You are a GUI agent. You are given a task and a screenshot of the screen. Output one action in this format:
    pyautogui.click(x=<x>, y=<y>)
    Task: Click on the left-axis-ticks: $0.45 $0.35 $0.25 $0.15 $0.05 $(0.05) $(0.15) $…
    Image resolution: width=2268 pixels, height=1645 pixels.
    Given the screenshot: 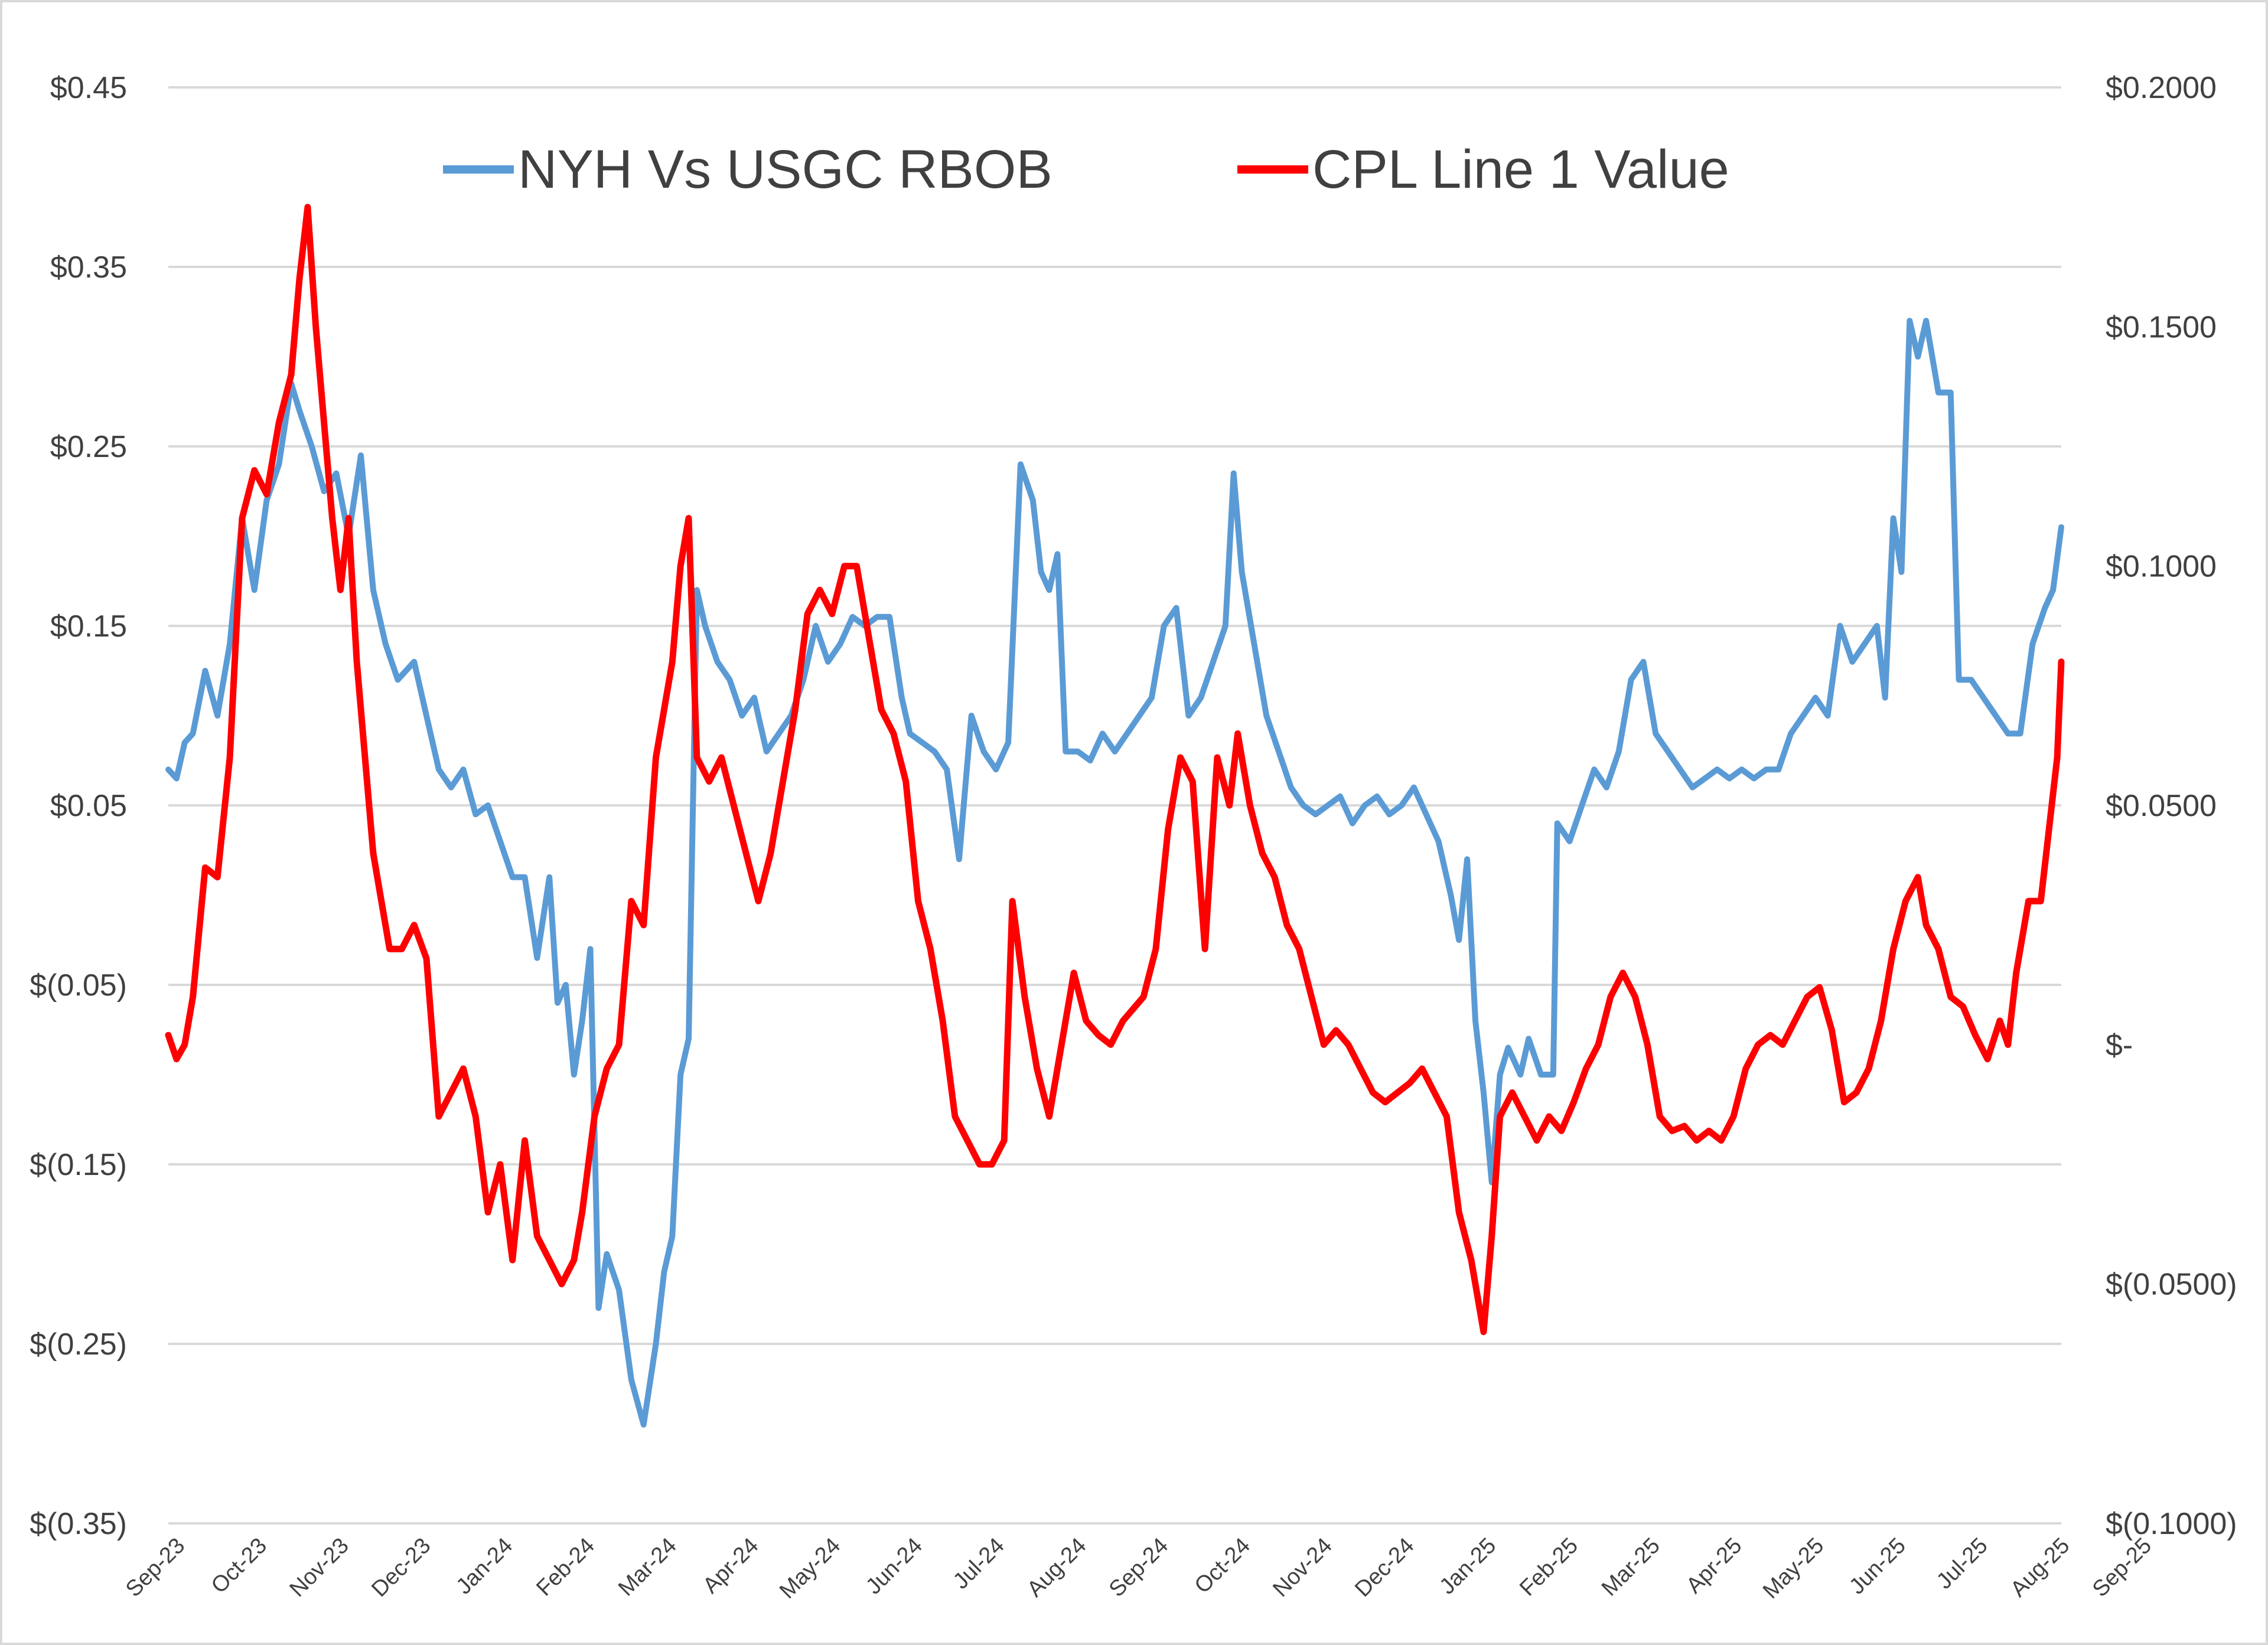 What is the action you would take?
    pyautogui.click(x=78, y=806)
    